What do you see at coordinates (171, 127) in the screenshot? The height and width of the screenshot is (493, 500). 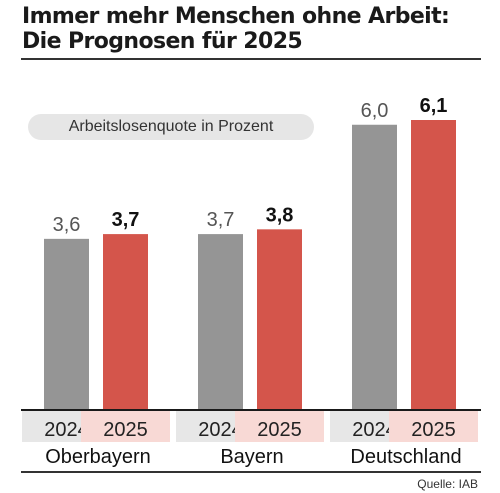 I see `subtitle-pill: Arbeitslosenquote in Prozent` at bounding box center [171, 127].